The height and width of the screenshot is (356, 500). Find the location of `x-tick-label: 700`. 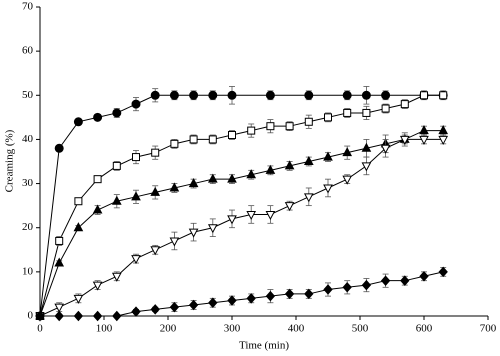

x-tick-label: 700 is located at coordinates (488, 329).